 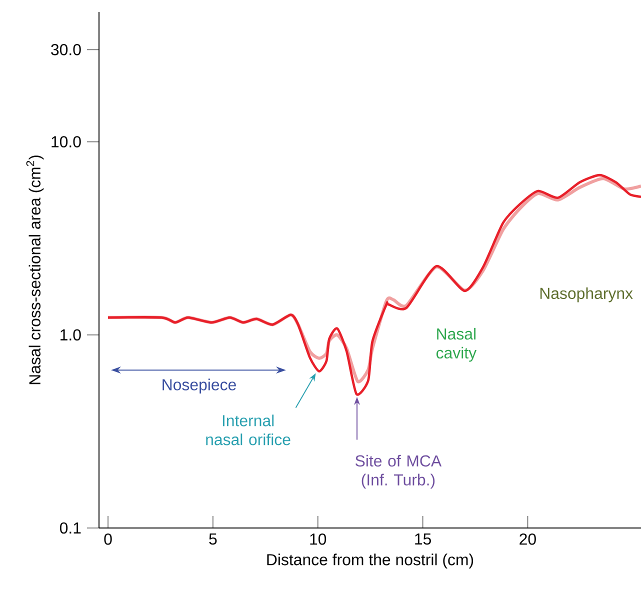 What do you see at coordinates (456, 345) in the screenshot?
I see `annotation: Nasal cavity` at bounding box center [456, 345].